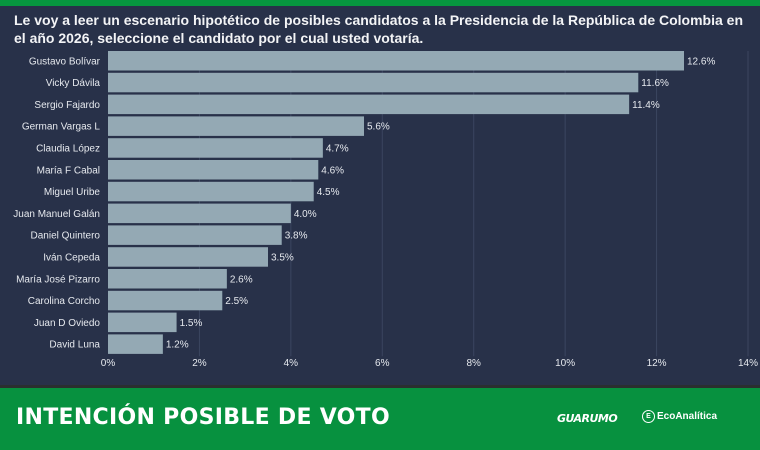 This screenshot has height=450, width=760. I want to click on value-label: 2.6%, so click(241, 279).